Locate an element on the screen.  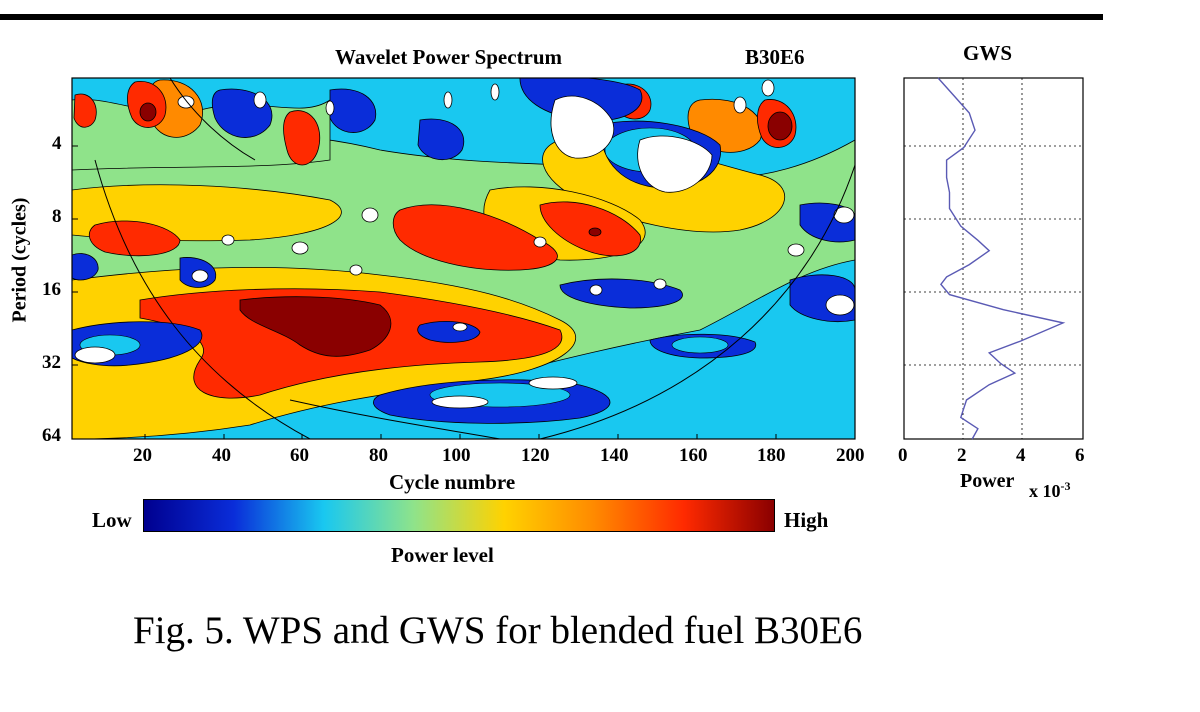
x-tick-160: 160 is located at coordinates (693, 455).